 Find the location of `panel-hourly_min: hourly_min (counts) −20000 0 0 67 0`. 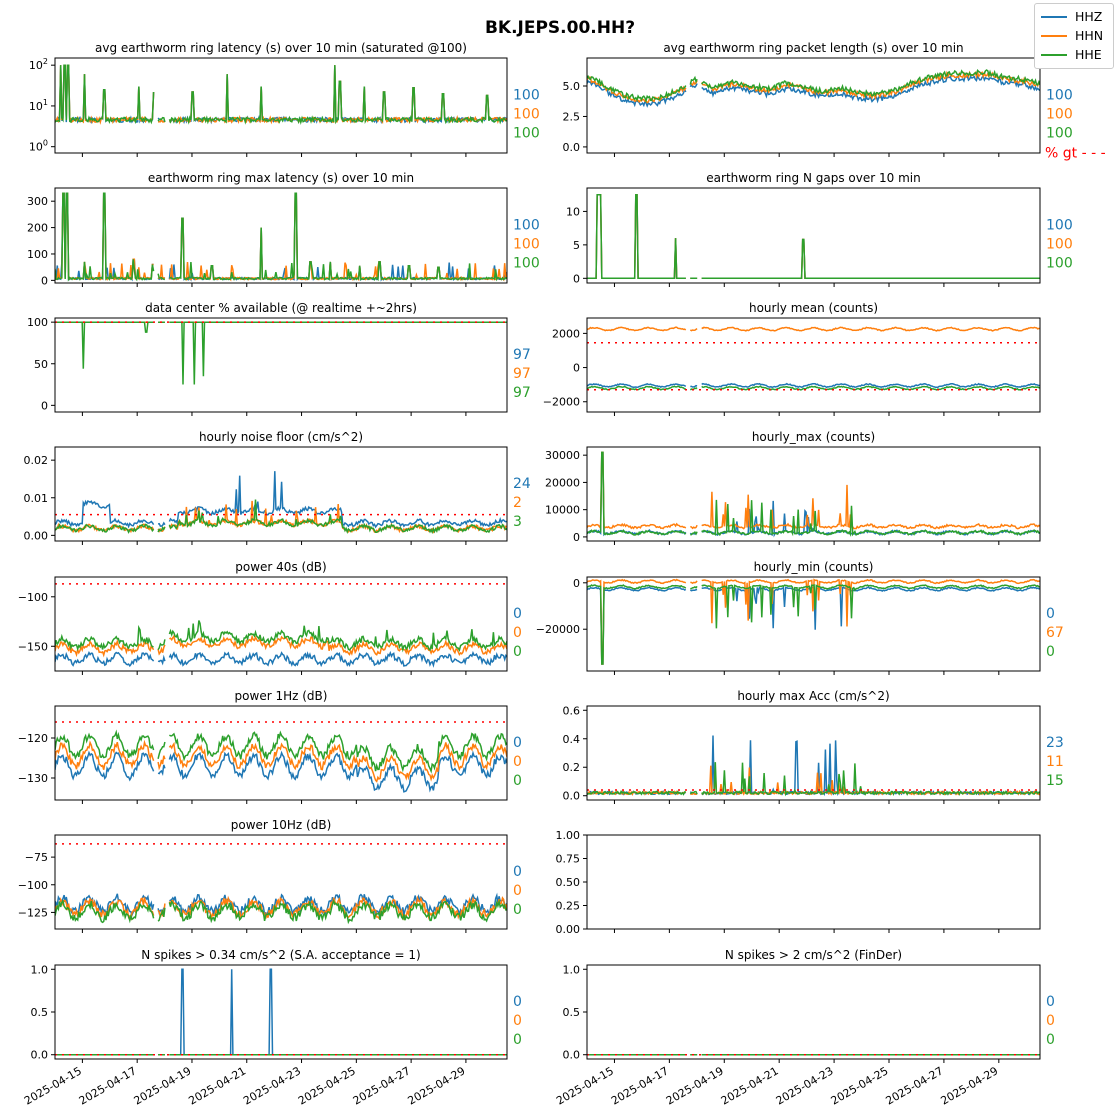

panel-hourly_min: hourly_min (counts) −20000 0 0 67 0 is located at coordinates (800, 617).